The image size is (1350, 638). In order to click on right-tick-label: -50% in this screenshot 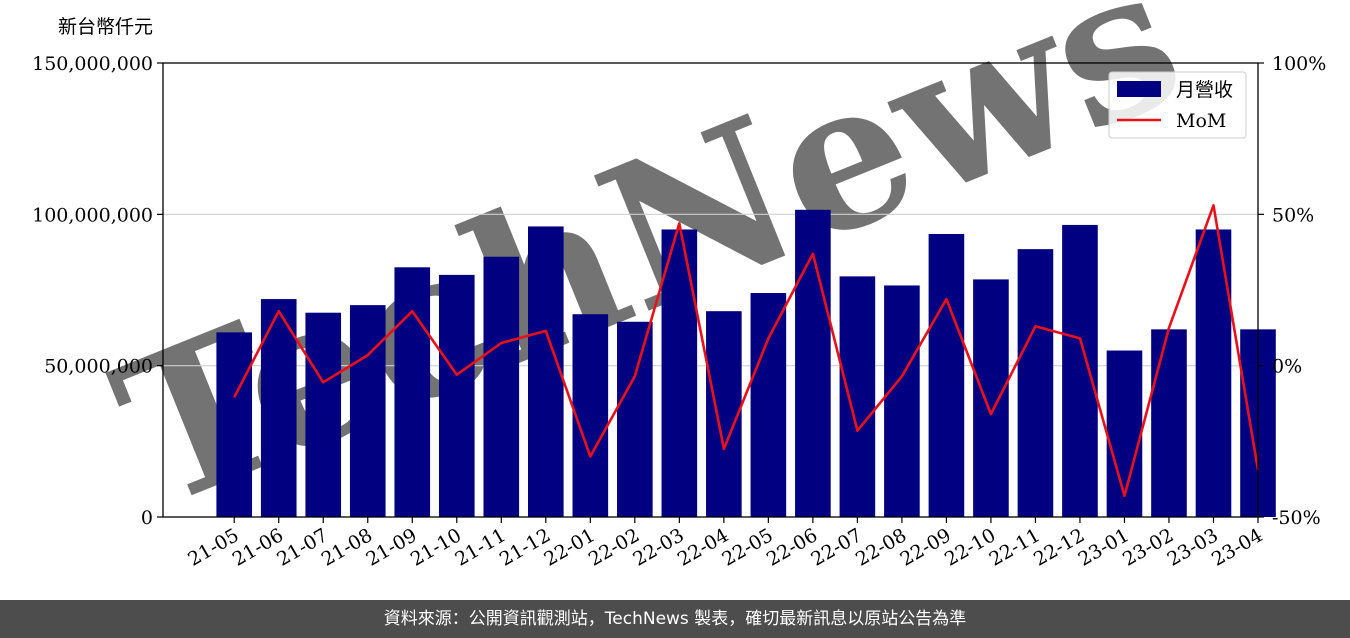, I will do `click(1296, 518)`.